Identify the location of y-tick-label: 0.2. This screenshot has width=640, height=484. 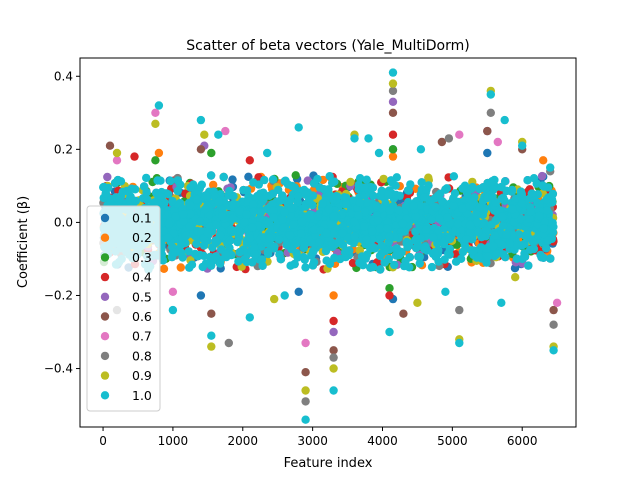
(63, 149).